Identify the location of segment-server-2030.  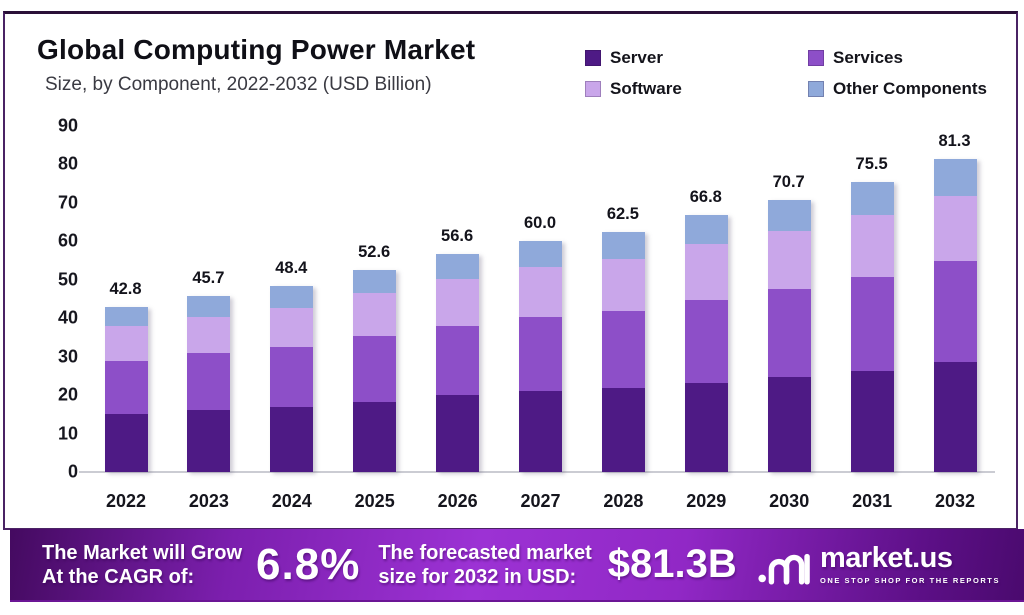
(789, 424).